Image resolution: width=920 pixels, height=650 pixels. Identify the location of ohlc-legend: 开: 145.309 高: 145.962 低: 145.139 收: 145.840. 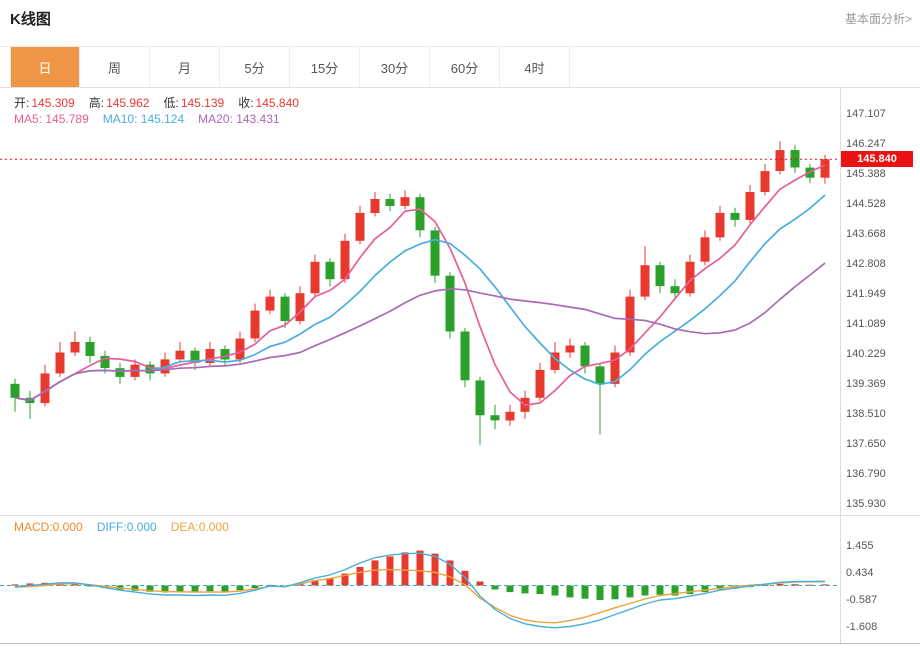
(156, 102).